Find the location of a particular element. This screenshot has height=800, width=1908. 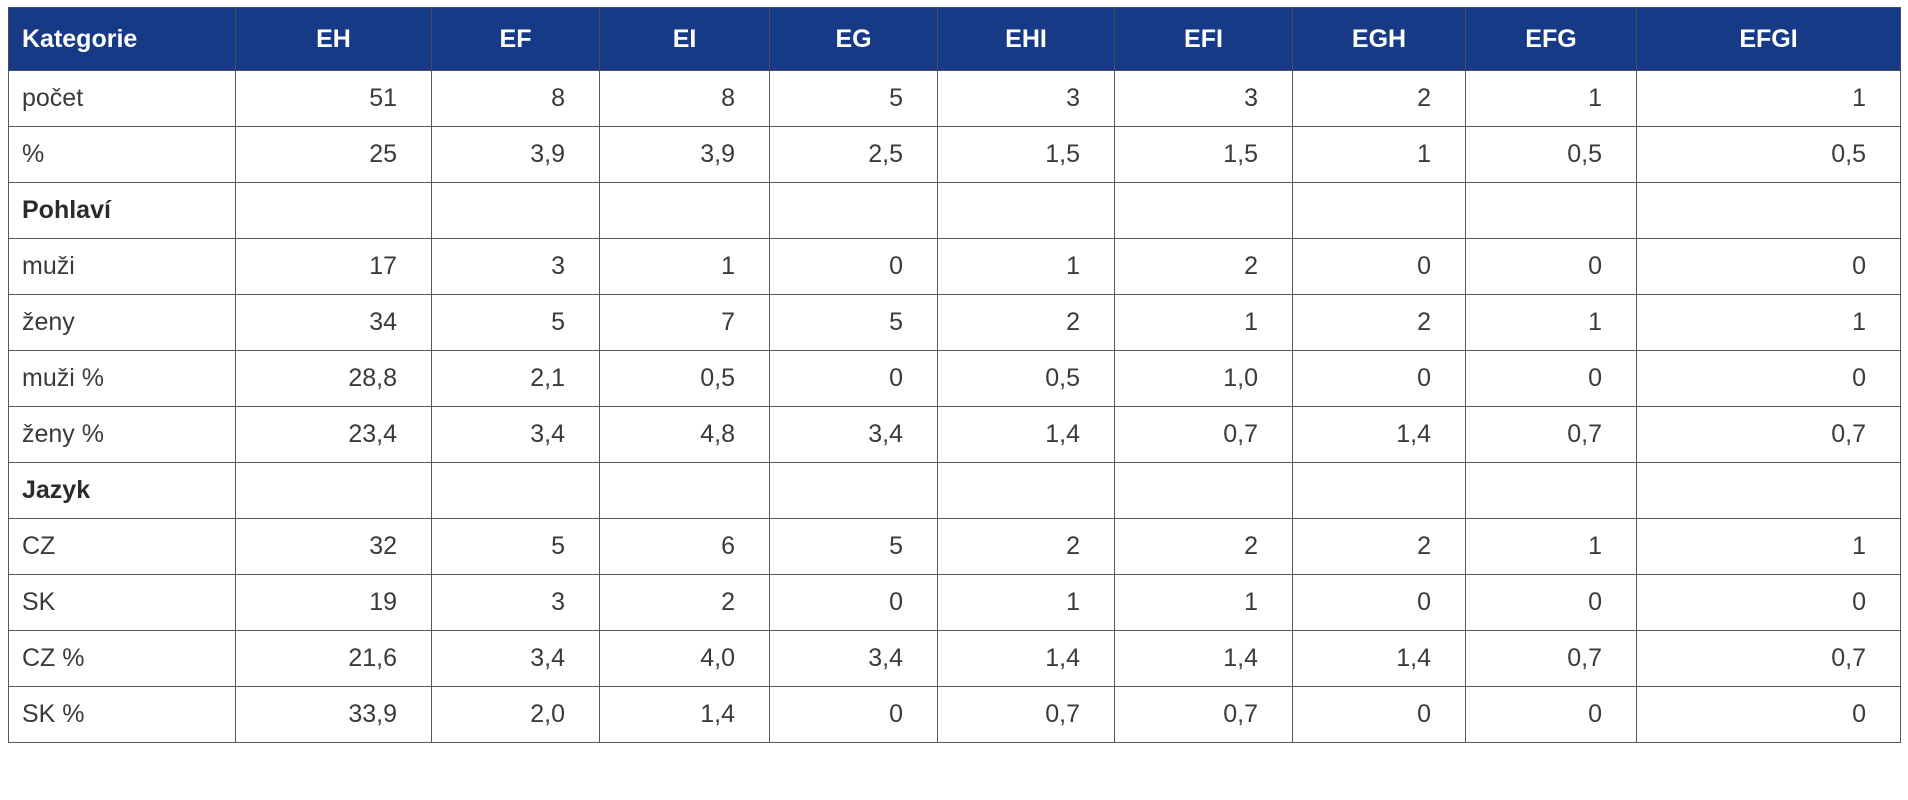

column-header-ehi: EHI is located at coordinates (1026, 39).